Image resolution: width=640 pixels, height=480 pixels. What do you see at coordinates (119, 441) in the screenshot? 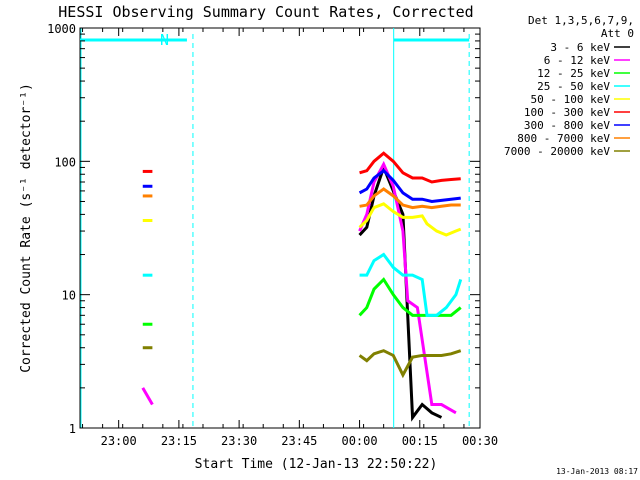
I see `x-tick-label-0: 23:00` at bounding box center [119, 441].